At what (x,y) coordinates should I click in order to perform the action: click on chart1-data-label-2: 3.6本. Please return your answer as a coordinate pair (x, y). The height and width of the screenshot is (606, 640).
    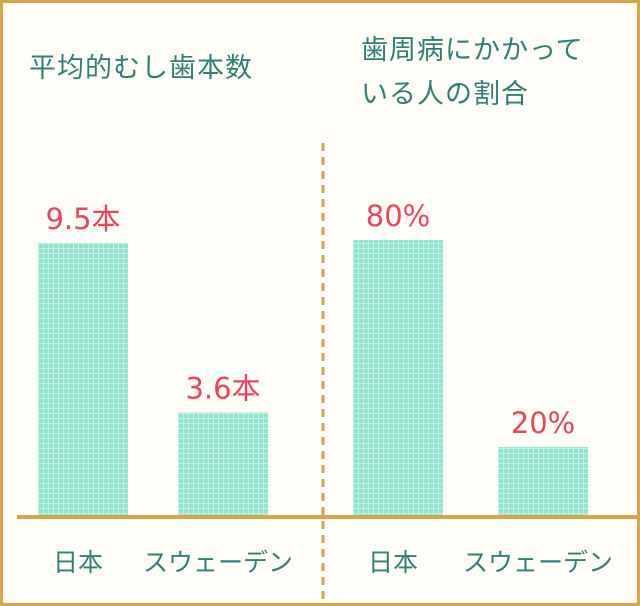
    Looking at the image, I should click on (222, 389).